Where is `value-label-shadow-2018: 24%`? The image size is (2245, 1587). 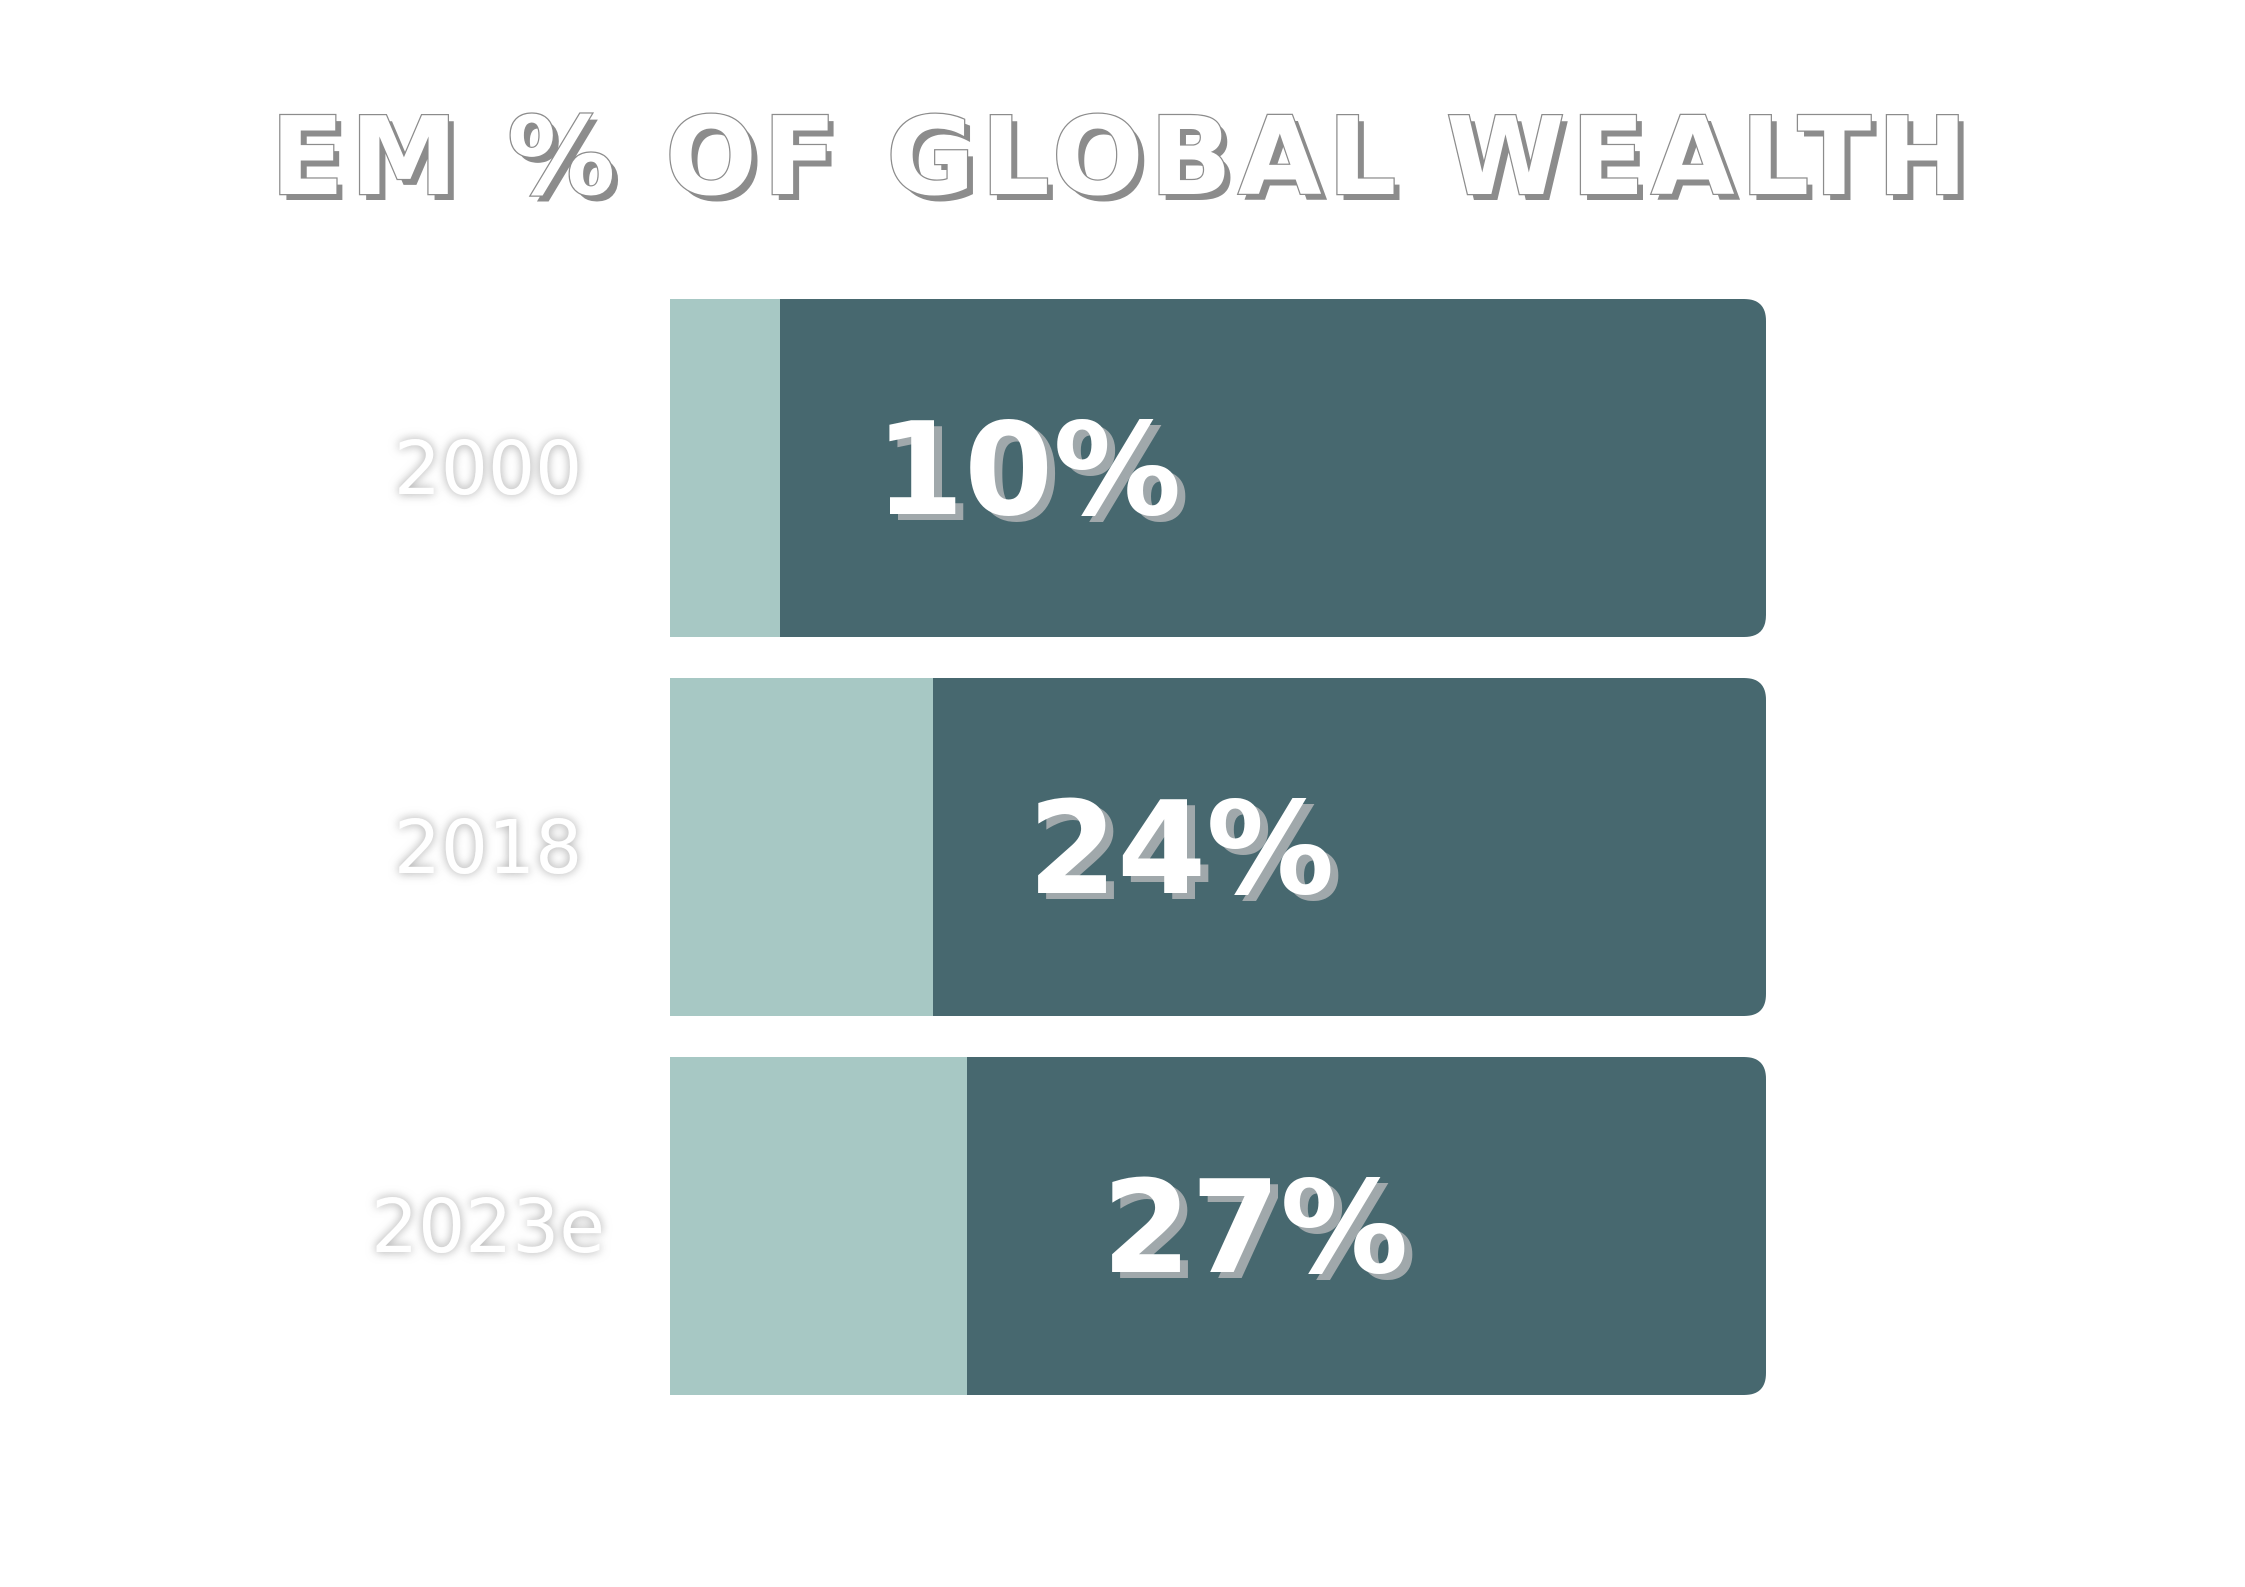 value-label-shadow-2018: 24% is located at coordinates (1189, 855).